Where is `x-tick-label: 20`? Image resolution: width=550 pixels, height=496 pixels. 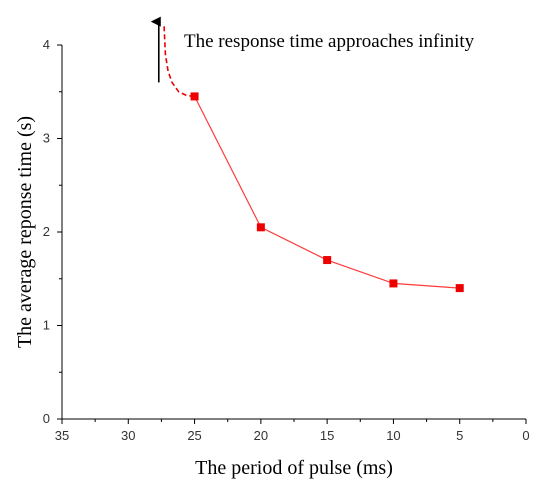 x-tick-label: 20 is located at coordinates (261, 435).